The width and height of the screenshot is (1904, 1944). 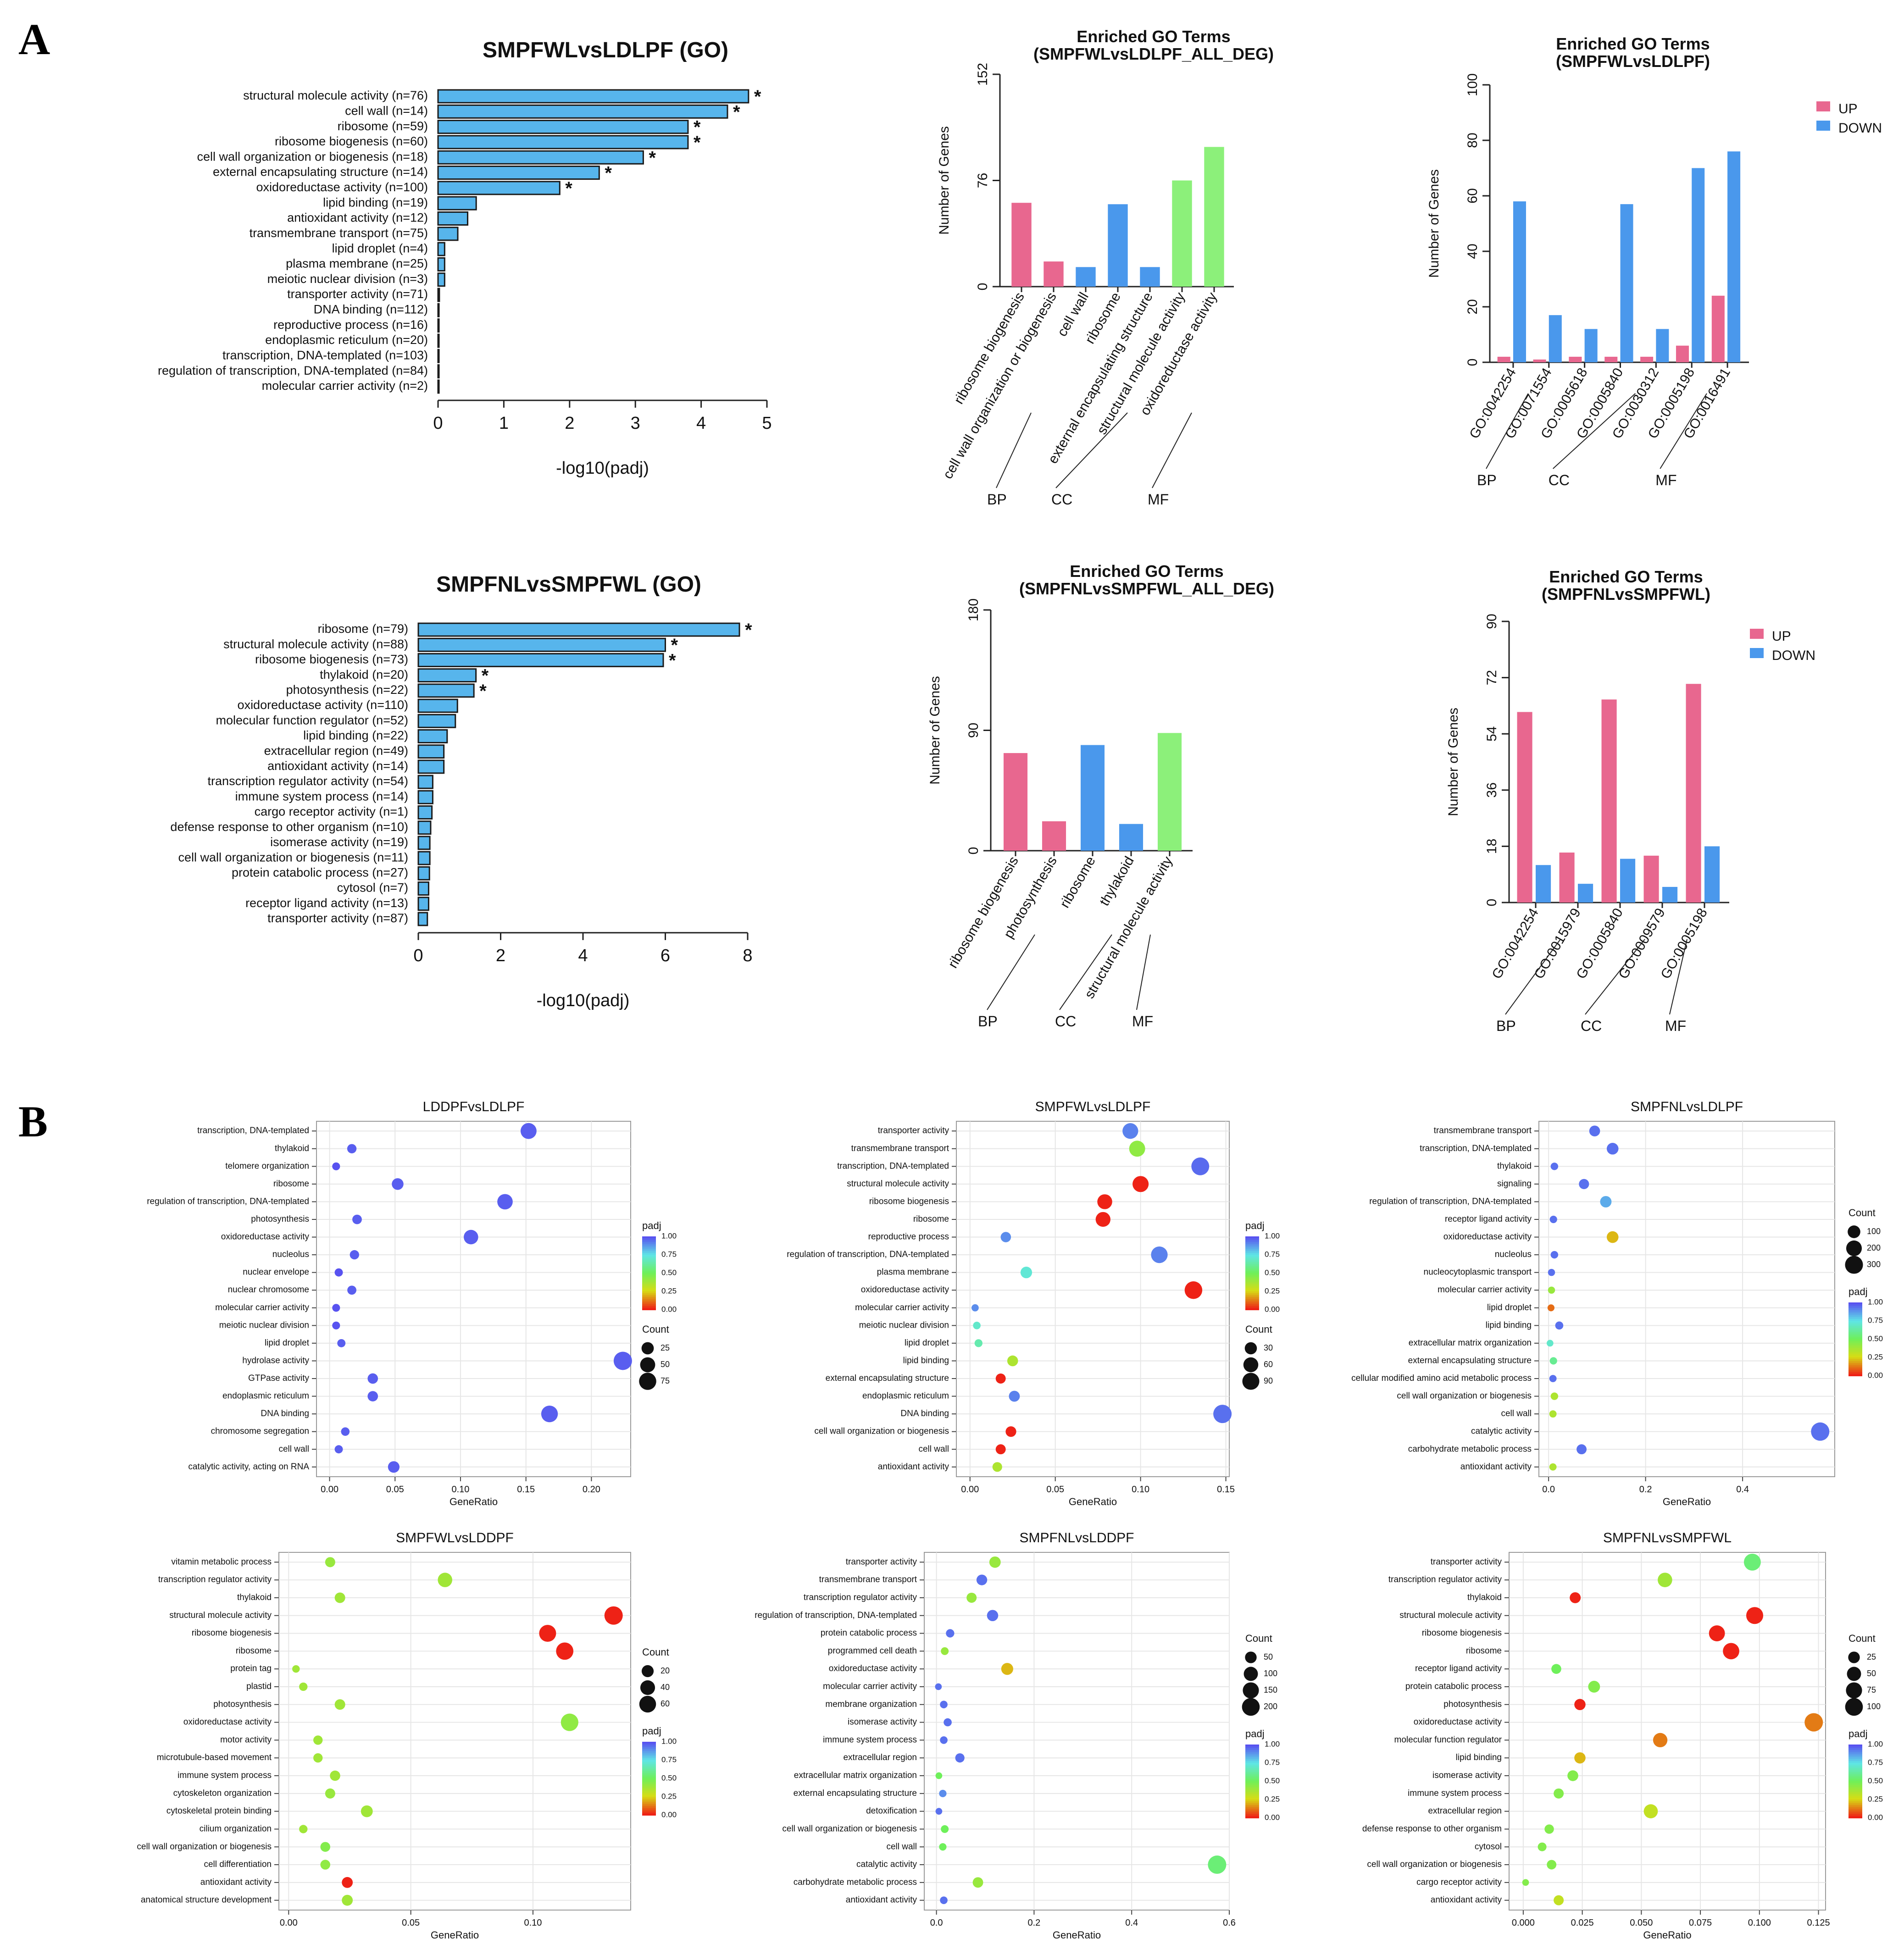 What do you see at coordinates (936, 1923) in the screenshot?
I see `x-tick-label: 0.0` at bounding box center [936, 1923].